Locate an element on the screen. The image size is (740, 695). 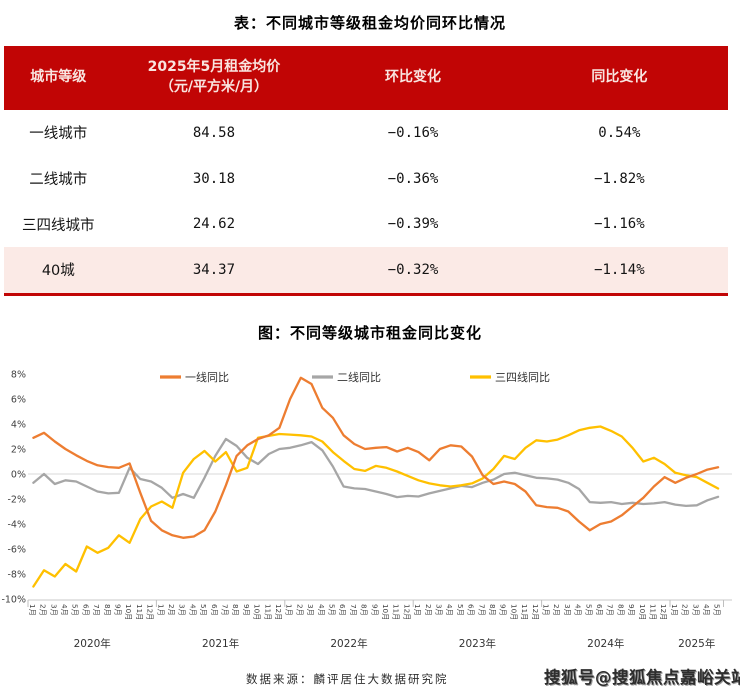
cell-price: 24.62 is located at coordinates (214, 224).